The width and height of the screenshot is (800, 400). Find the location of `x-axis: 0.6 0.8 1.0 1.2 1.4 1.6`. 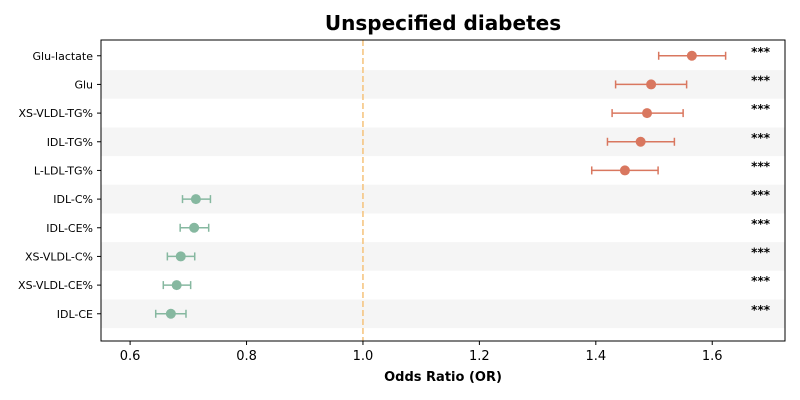

x-axis: 0.6 0.8 1.0 1.2 1.4 1.6 is located at coordinates (421, 352).